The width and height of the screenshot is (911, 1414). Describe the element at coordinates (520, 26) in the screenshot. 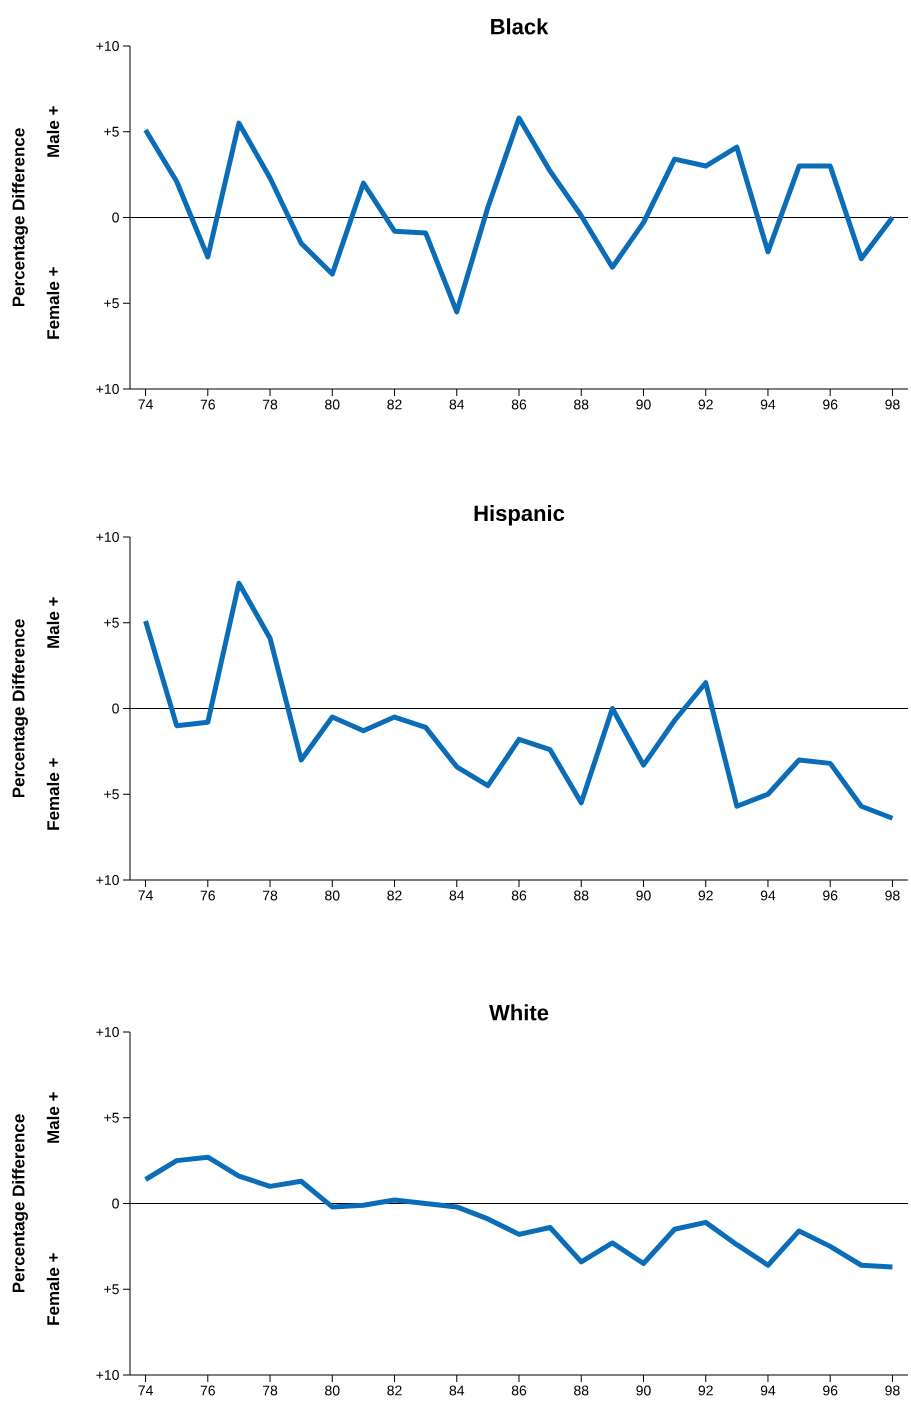

I see `chart-title: Black` at that location.